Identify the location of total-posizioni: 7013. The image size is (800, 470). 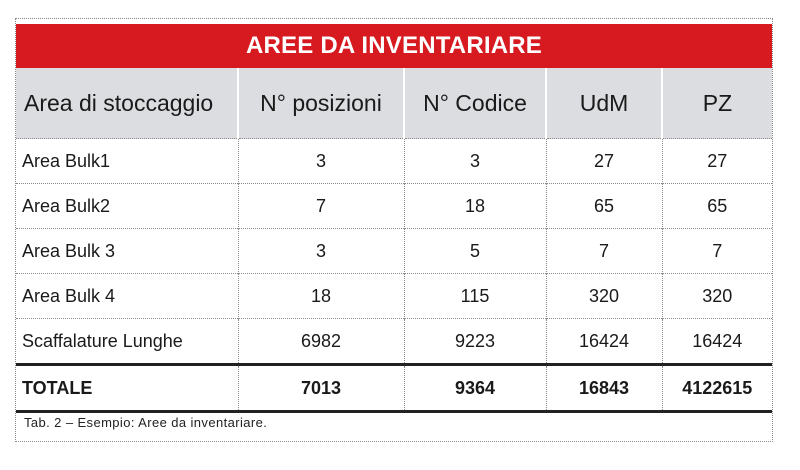
(320, 388).